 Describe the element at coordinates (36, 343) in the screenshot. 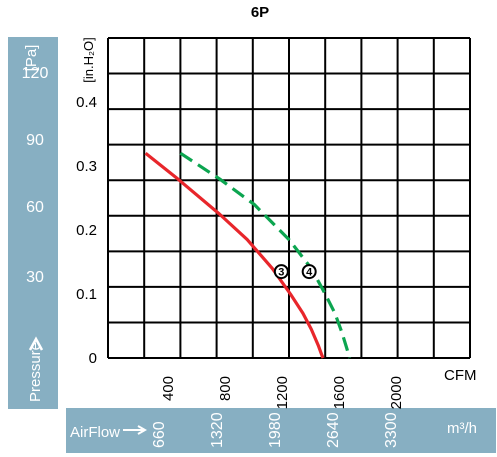

I see `pressure-arrow-icon` at that location.